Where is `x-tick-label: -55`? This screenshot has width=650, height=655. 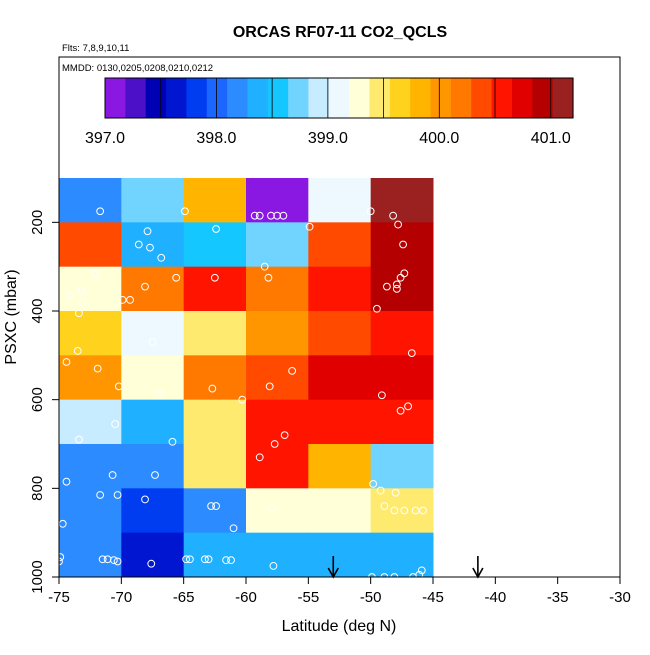
x-tick-label: -55 is located at coordinates (308, 597).